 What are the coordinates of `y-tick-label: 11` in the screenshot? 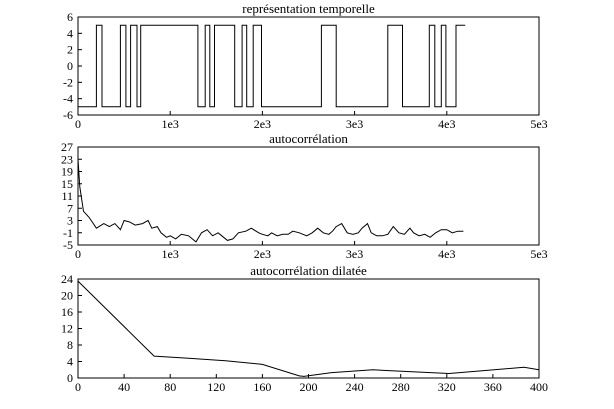 It's located at (67, 196).